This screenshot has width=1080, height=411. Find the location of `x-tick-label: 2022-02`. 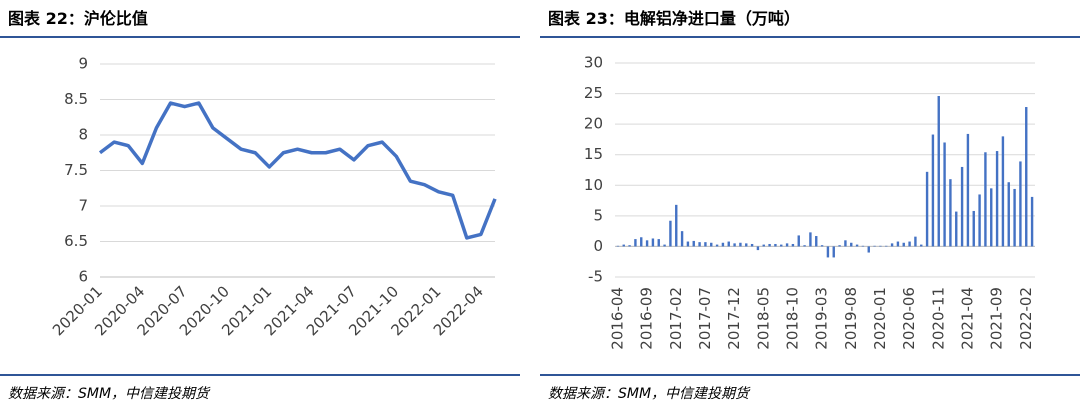

x-tick-label: 2022-02 is located at coordinates (1026, 318).